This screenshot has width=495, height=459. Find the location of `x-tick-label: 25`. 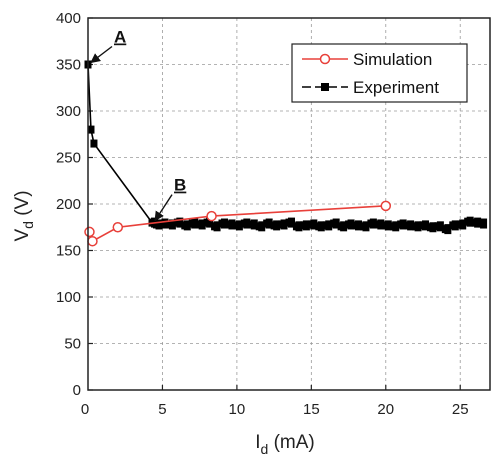

x-tick-label: 25 is located at coordinates (460, 409).